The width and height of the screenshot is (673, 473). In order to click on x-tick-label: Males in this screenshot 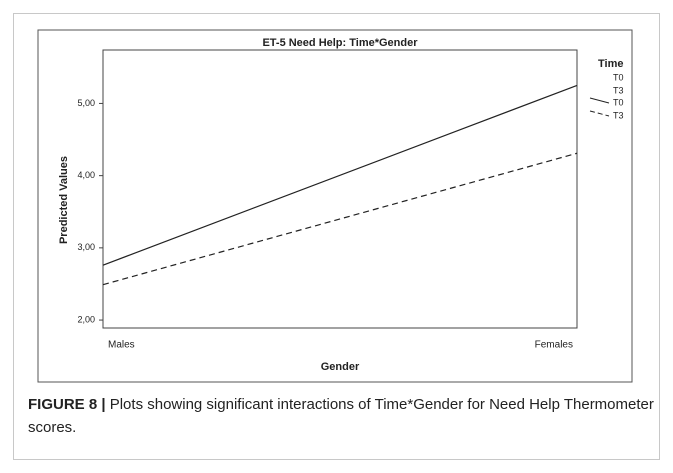, I will do `click(121, 345)`.